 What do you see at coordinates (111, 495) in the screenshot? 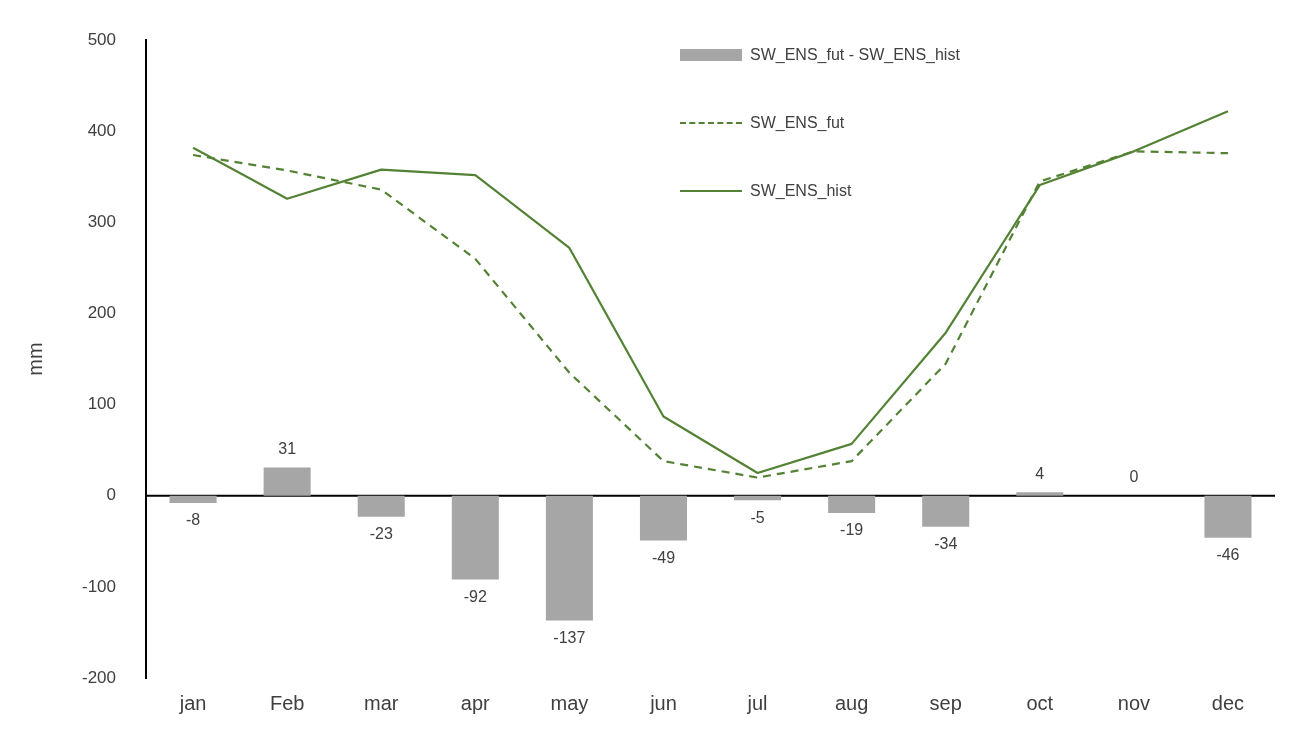
I see `y-tick-label: 0` at bounding box center [111, 495].